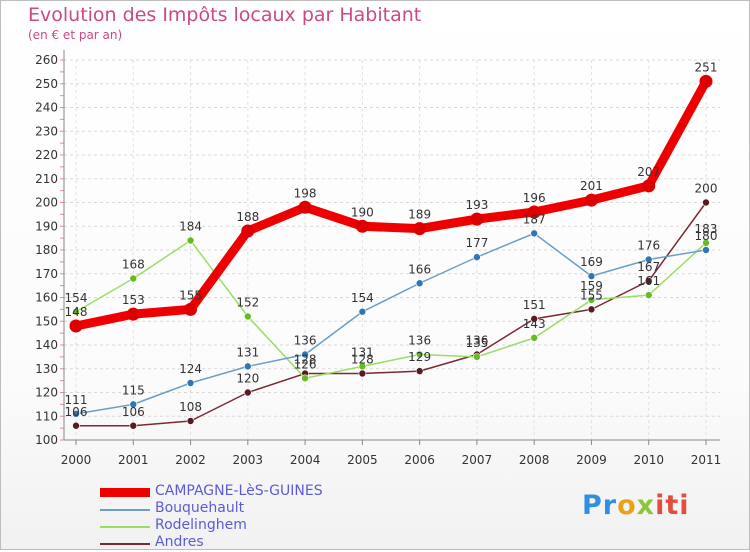 The height and width of the screenshot is (552, 750). Describe the element at coordinates (46, 440) in the screenshot. I see `y-tick-label-100: 100` at that location.